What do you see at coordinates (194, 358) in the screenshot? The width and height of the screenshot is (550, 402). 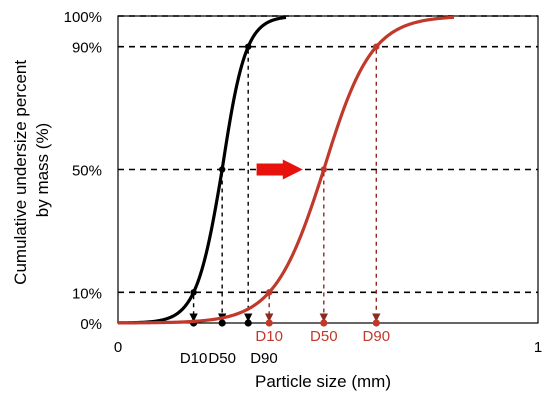 I see `series-1-label-D10: D10` at bounding box center [194, 358].